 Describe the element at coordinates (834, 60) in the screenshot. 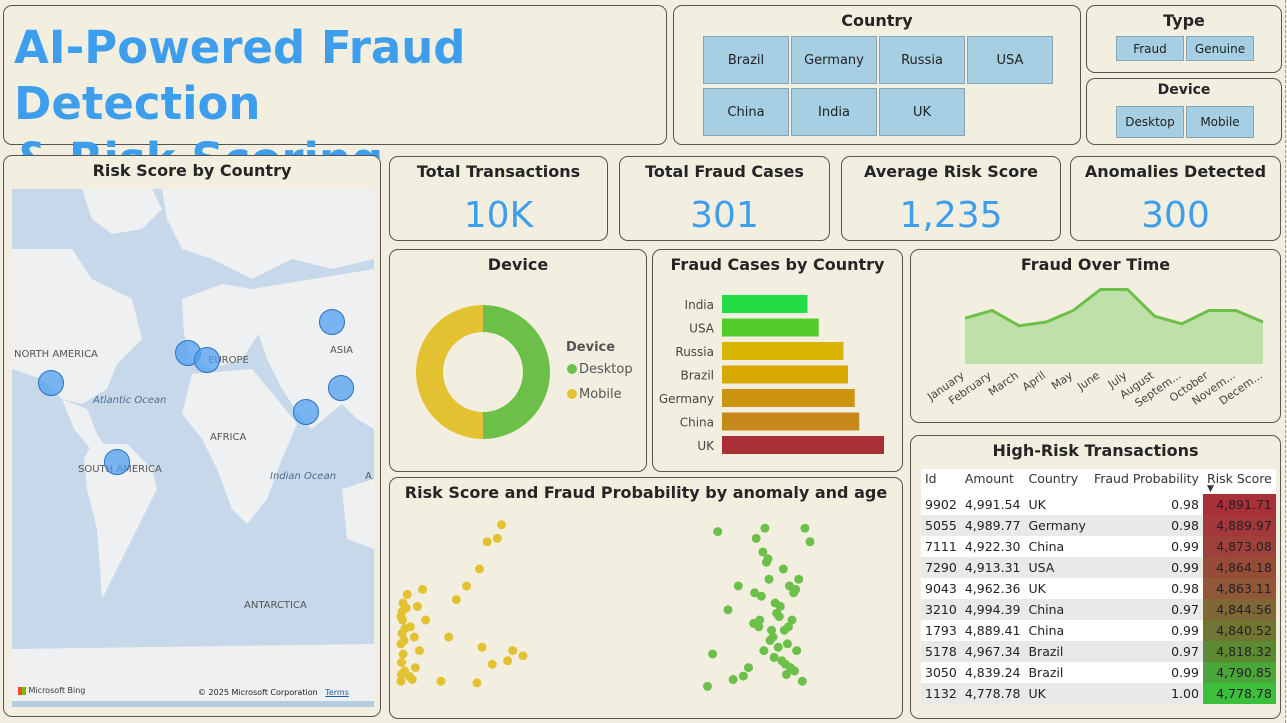

I see `country-option-germany: Germany` at that location.